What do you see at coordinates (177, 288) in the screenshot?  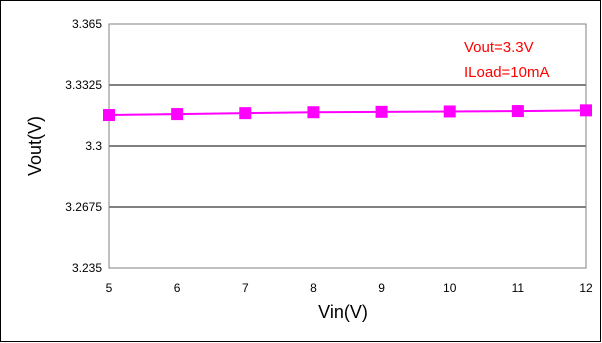 I see `x-tick-label: 6` at bounding box center [177, 288].